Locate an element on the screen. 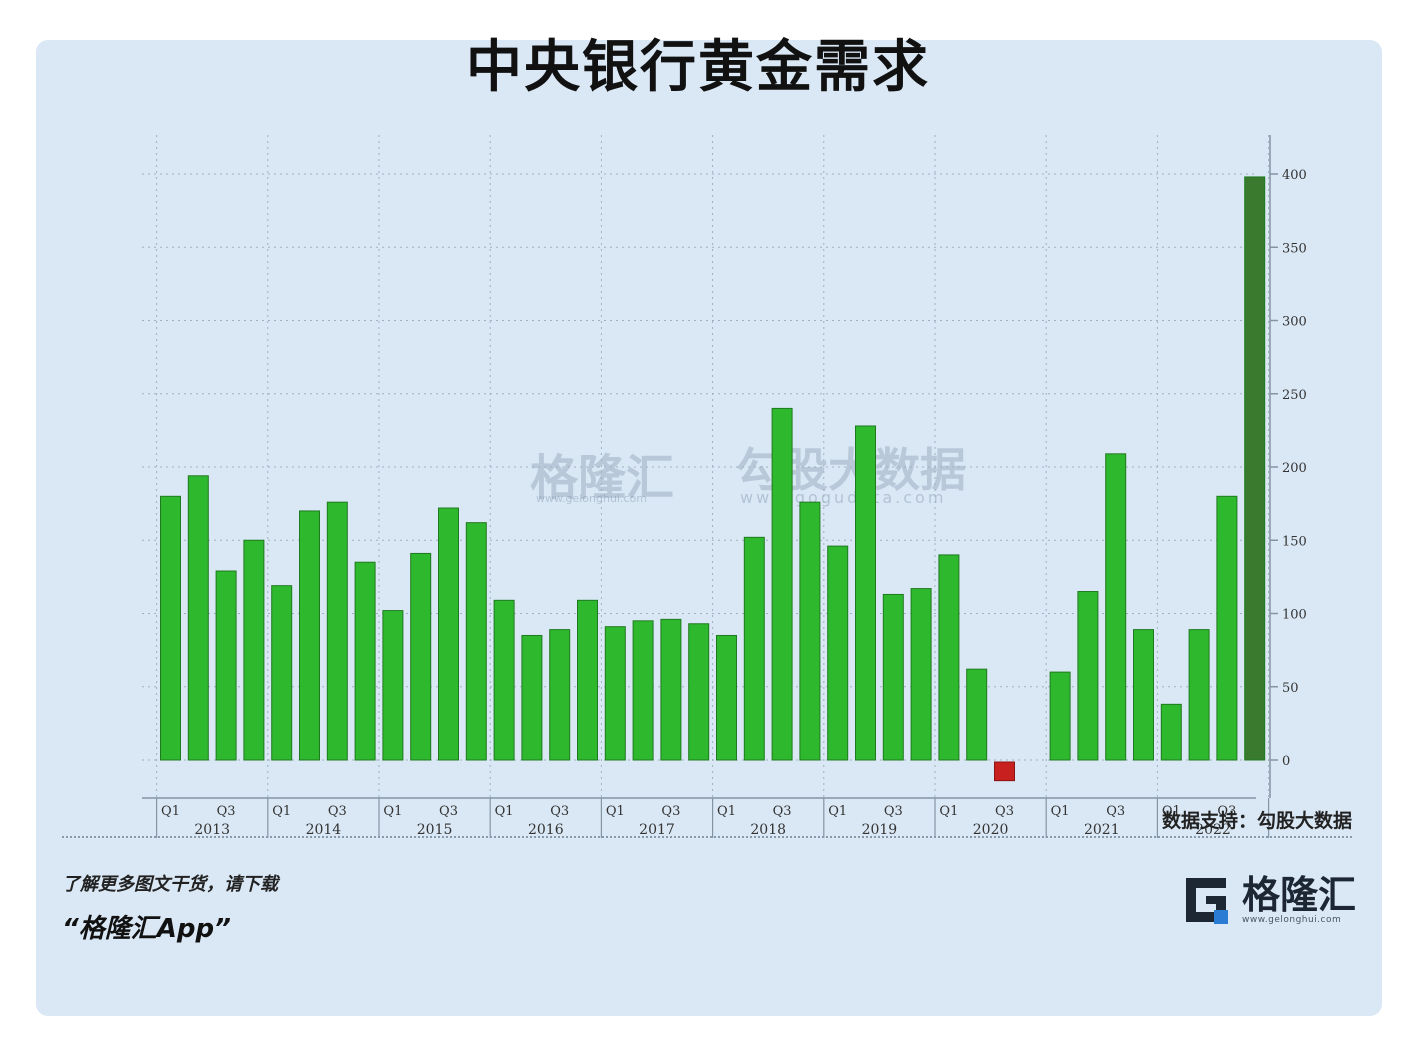 Image resolution: width=1414 pixels, height=1044 pixels. y-tick-label: 150 is located at coordinates (1294, 541).